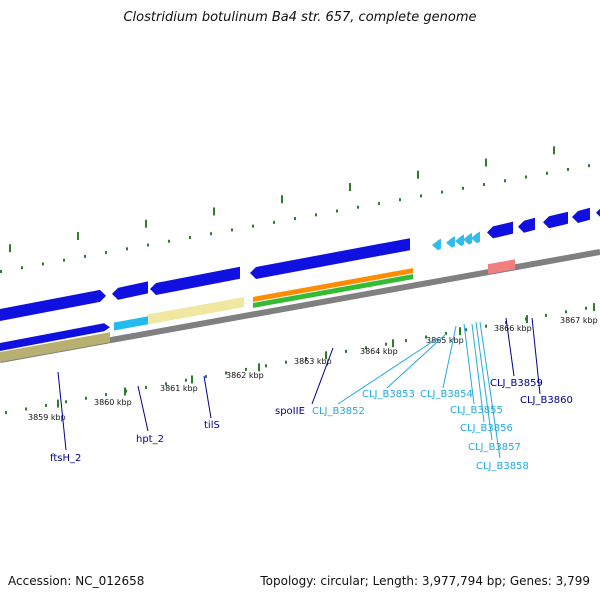  I want to click on gene-label: CLJ_B3855, so click(476, 410).